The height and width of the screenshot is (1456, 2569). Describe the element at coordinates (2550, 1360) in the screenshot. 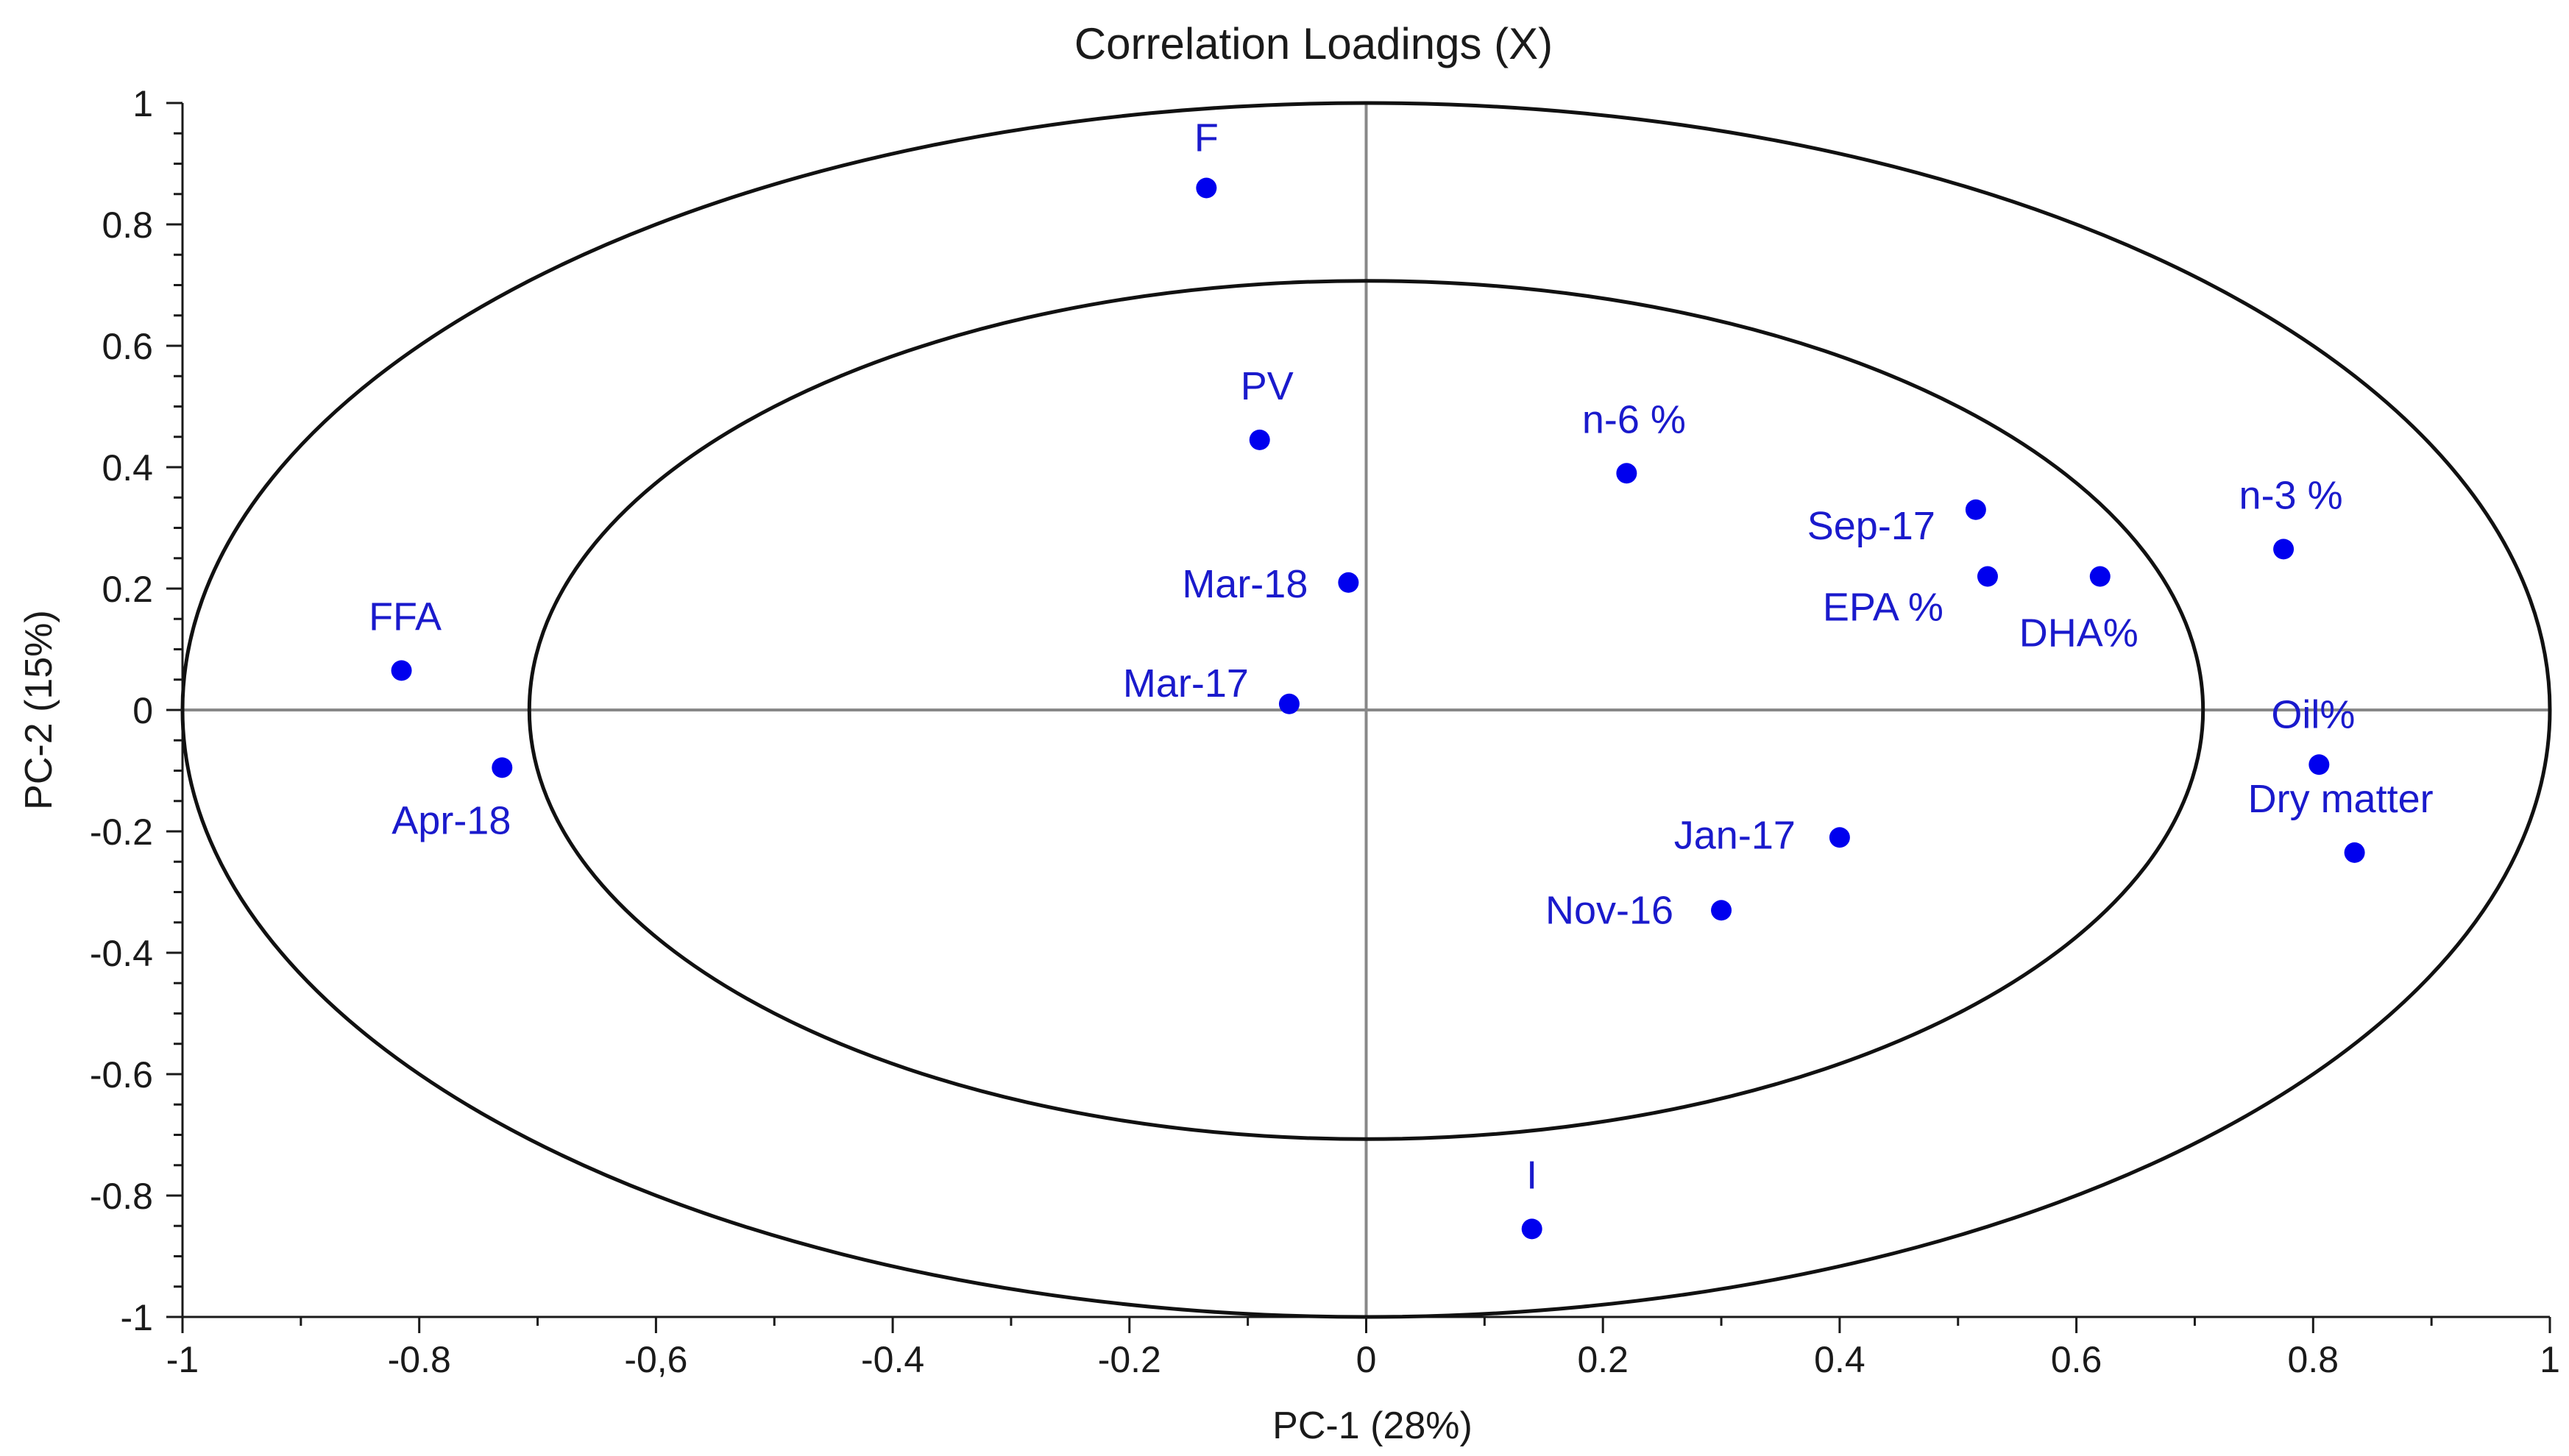

I see `x-tick-label: 1` at that location.